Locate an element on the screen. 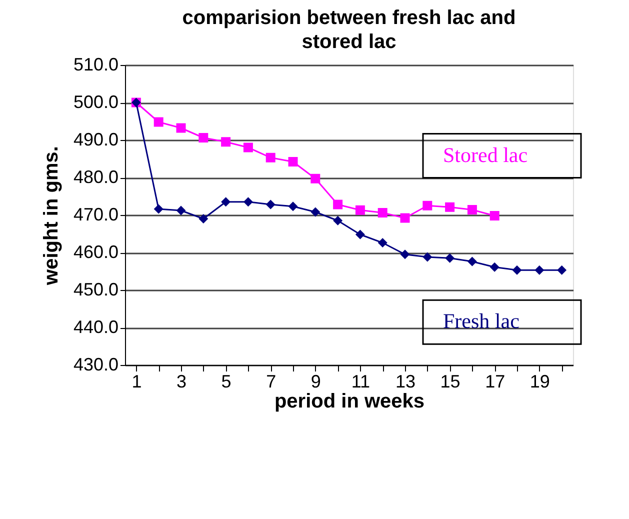 The height and width of the screenshot is (519, 629). y-tick-label: 490.0 is located at coordinates (95, 140).